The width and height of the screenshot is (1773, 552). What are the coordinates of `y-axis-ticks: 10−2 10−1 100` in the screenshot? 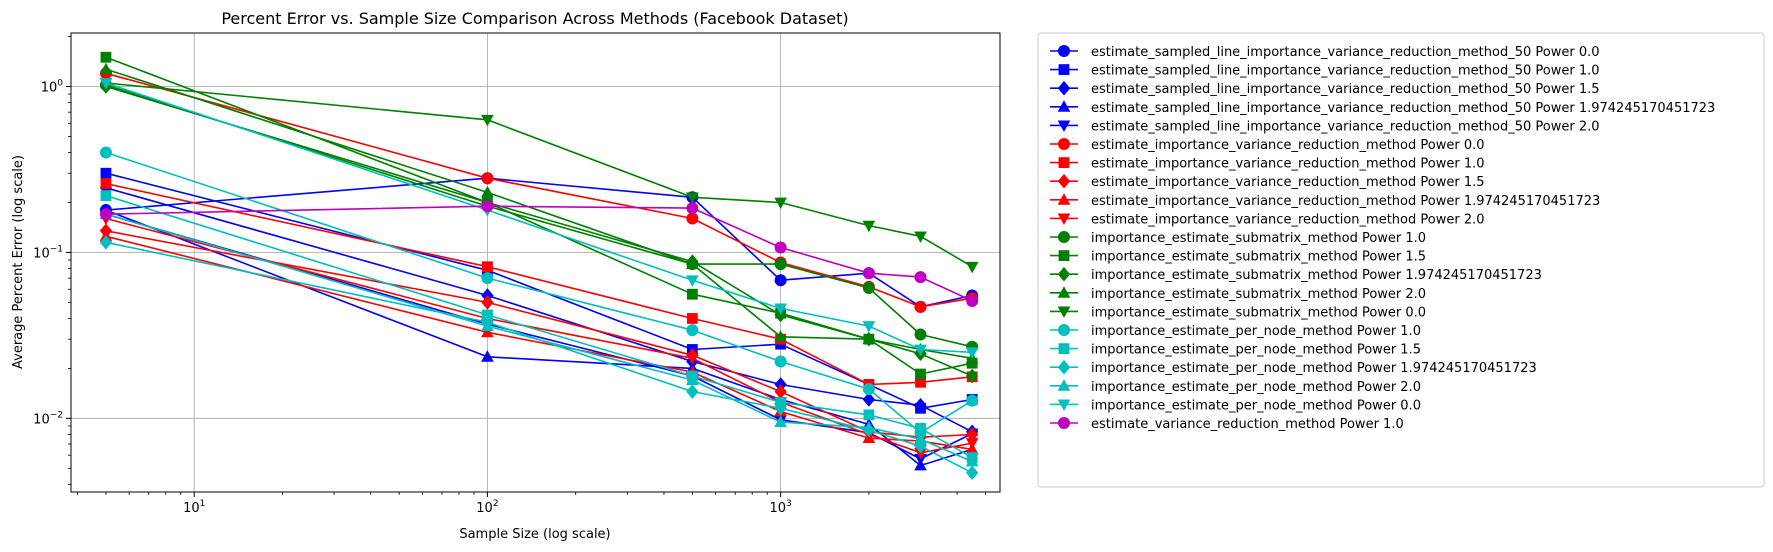 It's located at (52, 260).